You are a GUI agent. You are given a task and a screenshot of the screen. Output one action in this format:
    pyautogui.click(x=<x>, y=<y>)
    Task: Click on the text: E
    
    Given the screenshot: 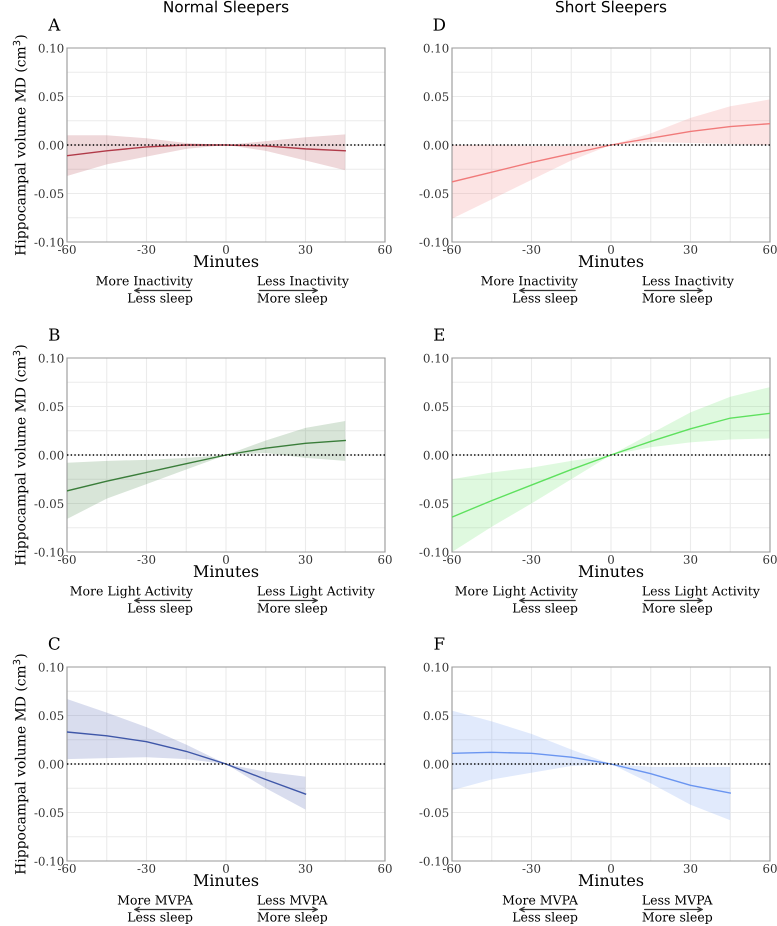 What is the action you would take?
    pyautogui.click(x=439, y=334)
    